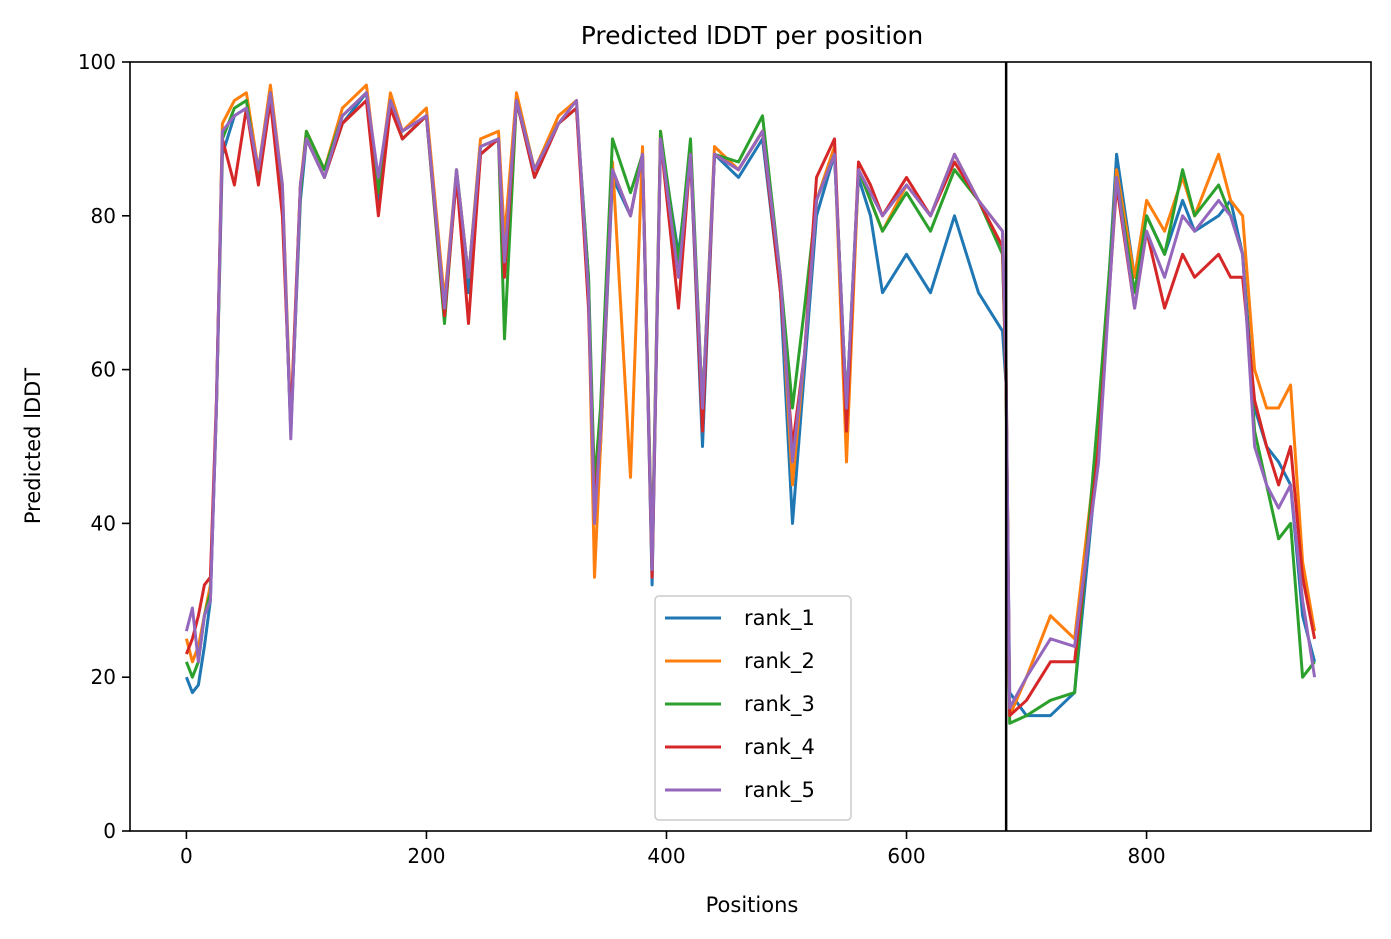  What do you see at coordinates (779, 704) in the screenshot?
I see `legend-label-rank_3: rank_3` at bounding box center [779, 704].